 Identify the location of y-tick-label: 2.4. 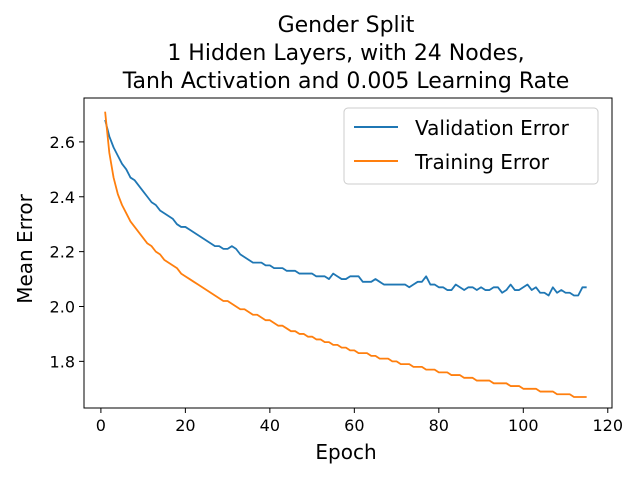
(62, 197).